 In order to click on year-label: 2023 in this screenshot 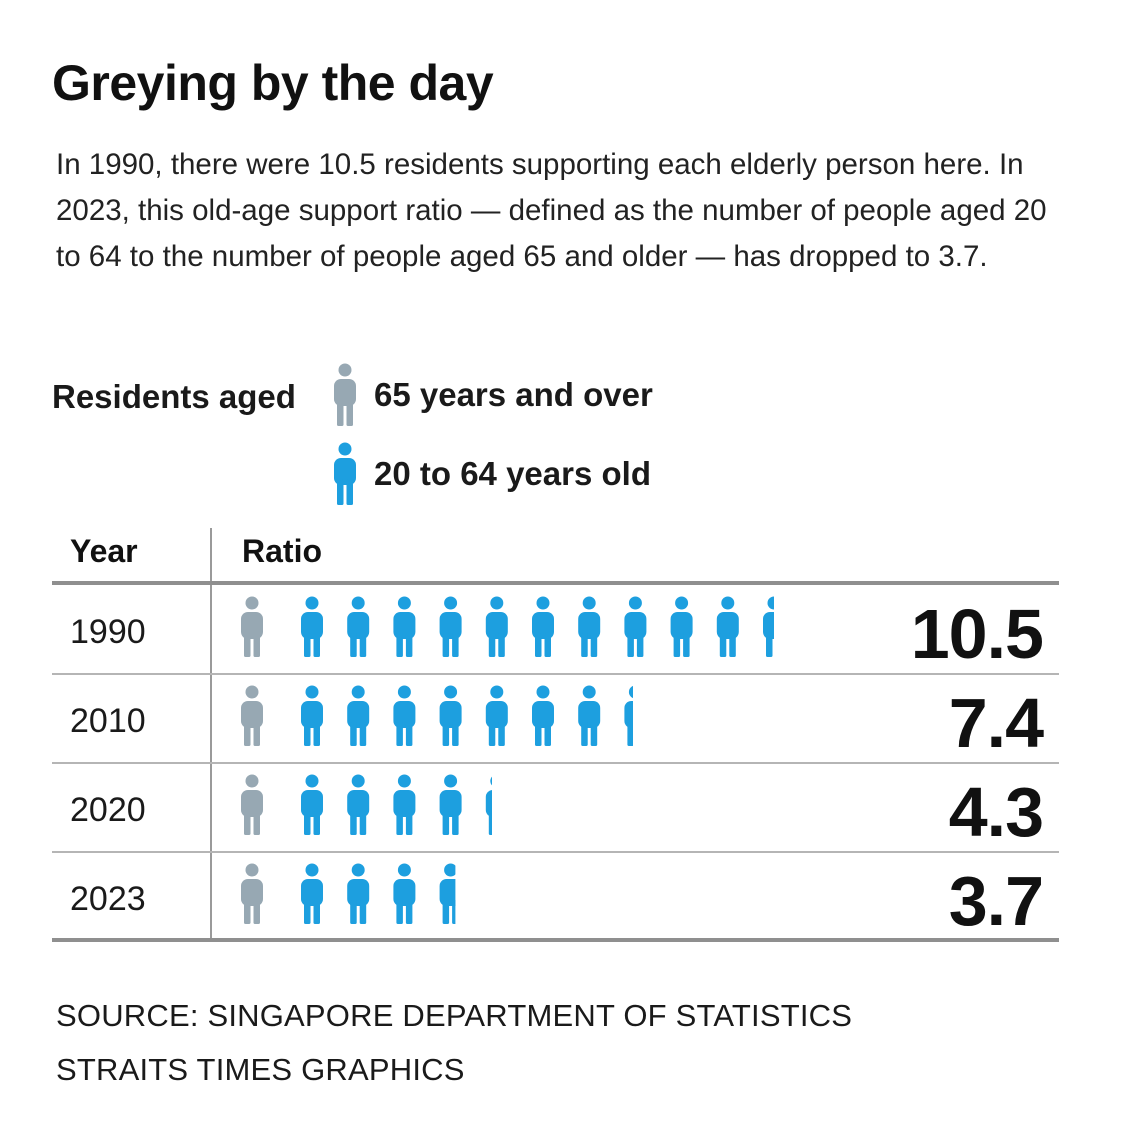, I will do `click(108, 899)`.